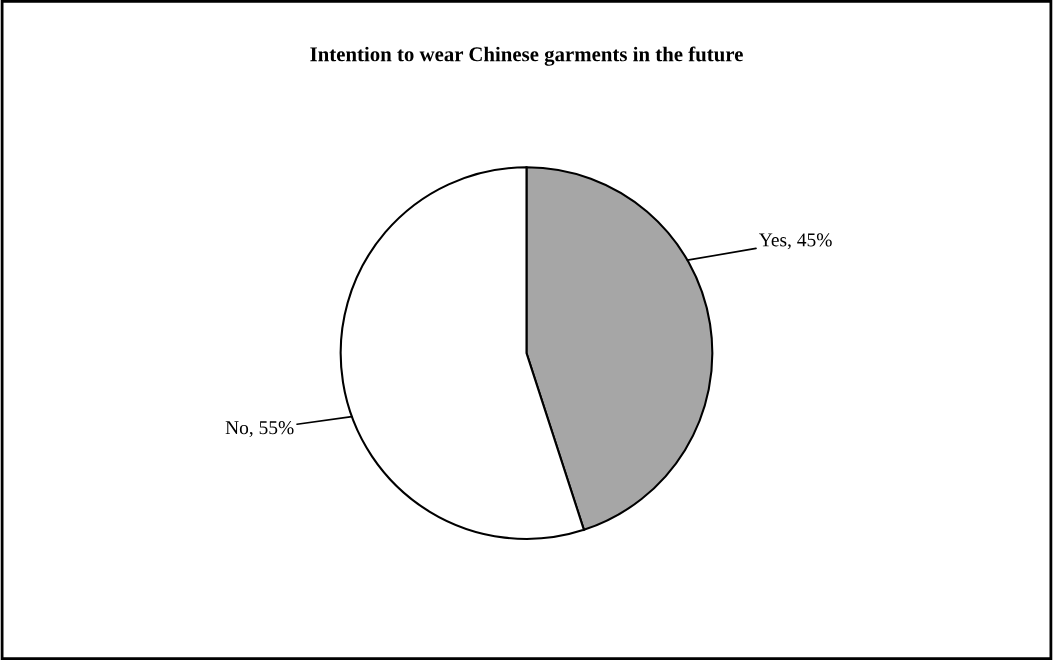 Image resolution: width=1053 pixels, height=660 pixels. What do you see at coordinates (795, 241) in the screenshot?
I see `slice-label: Yes, 45%` at bounding box center [795, 241].